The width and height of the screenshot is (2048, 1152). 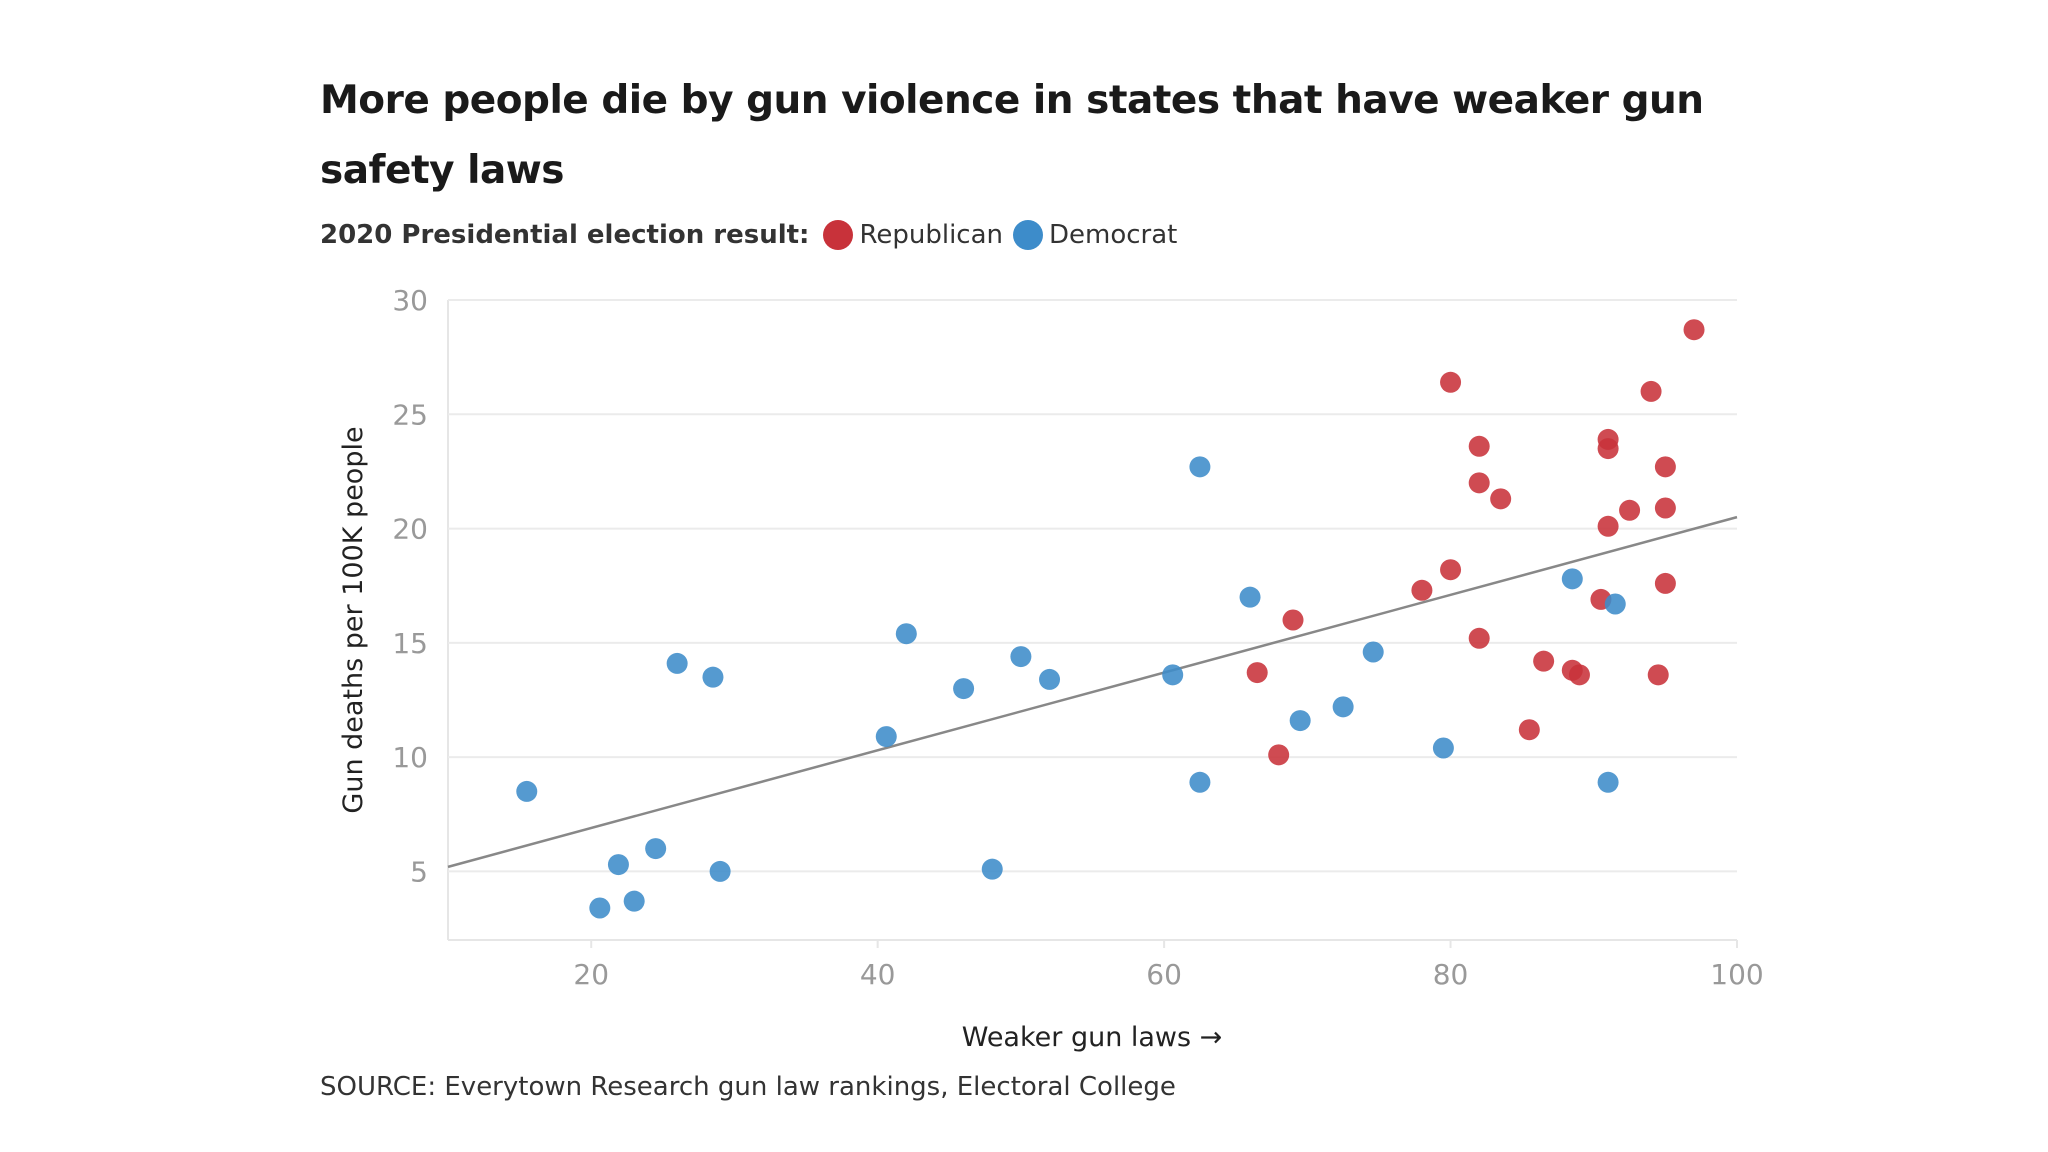 What do you see at coordinates (410, 300) in the screenshot?
I see `y-tick-label: 30` at bounding box center [410, 300].